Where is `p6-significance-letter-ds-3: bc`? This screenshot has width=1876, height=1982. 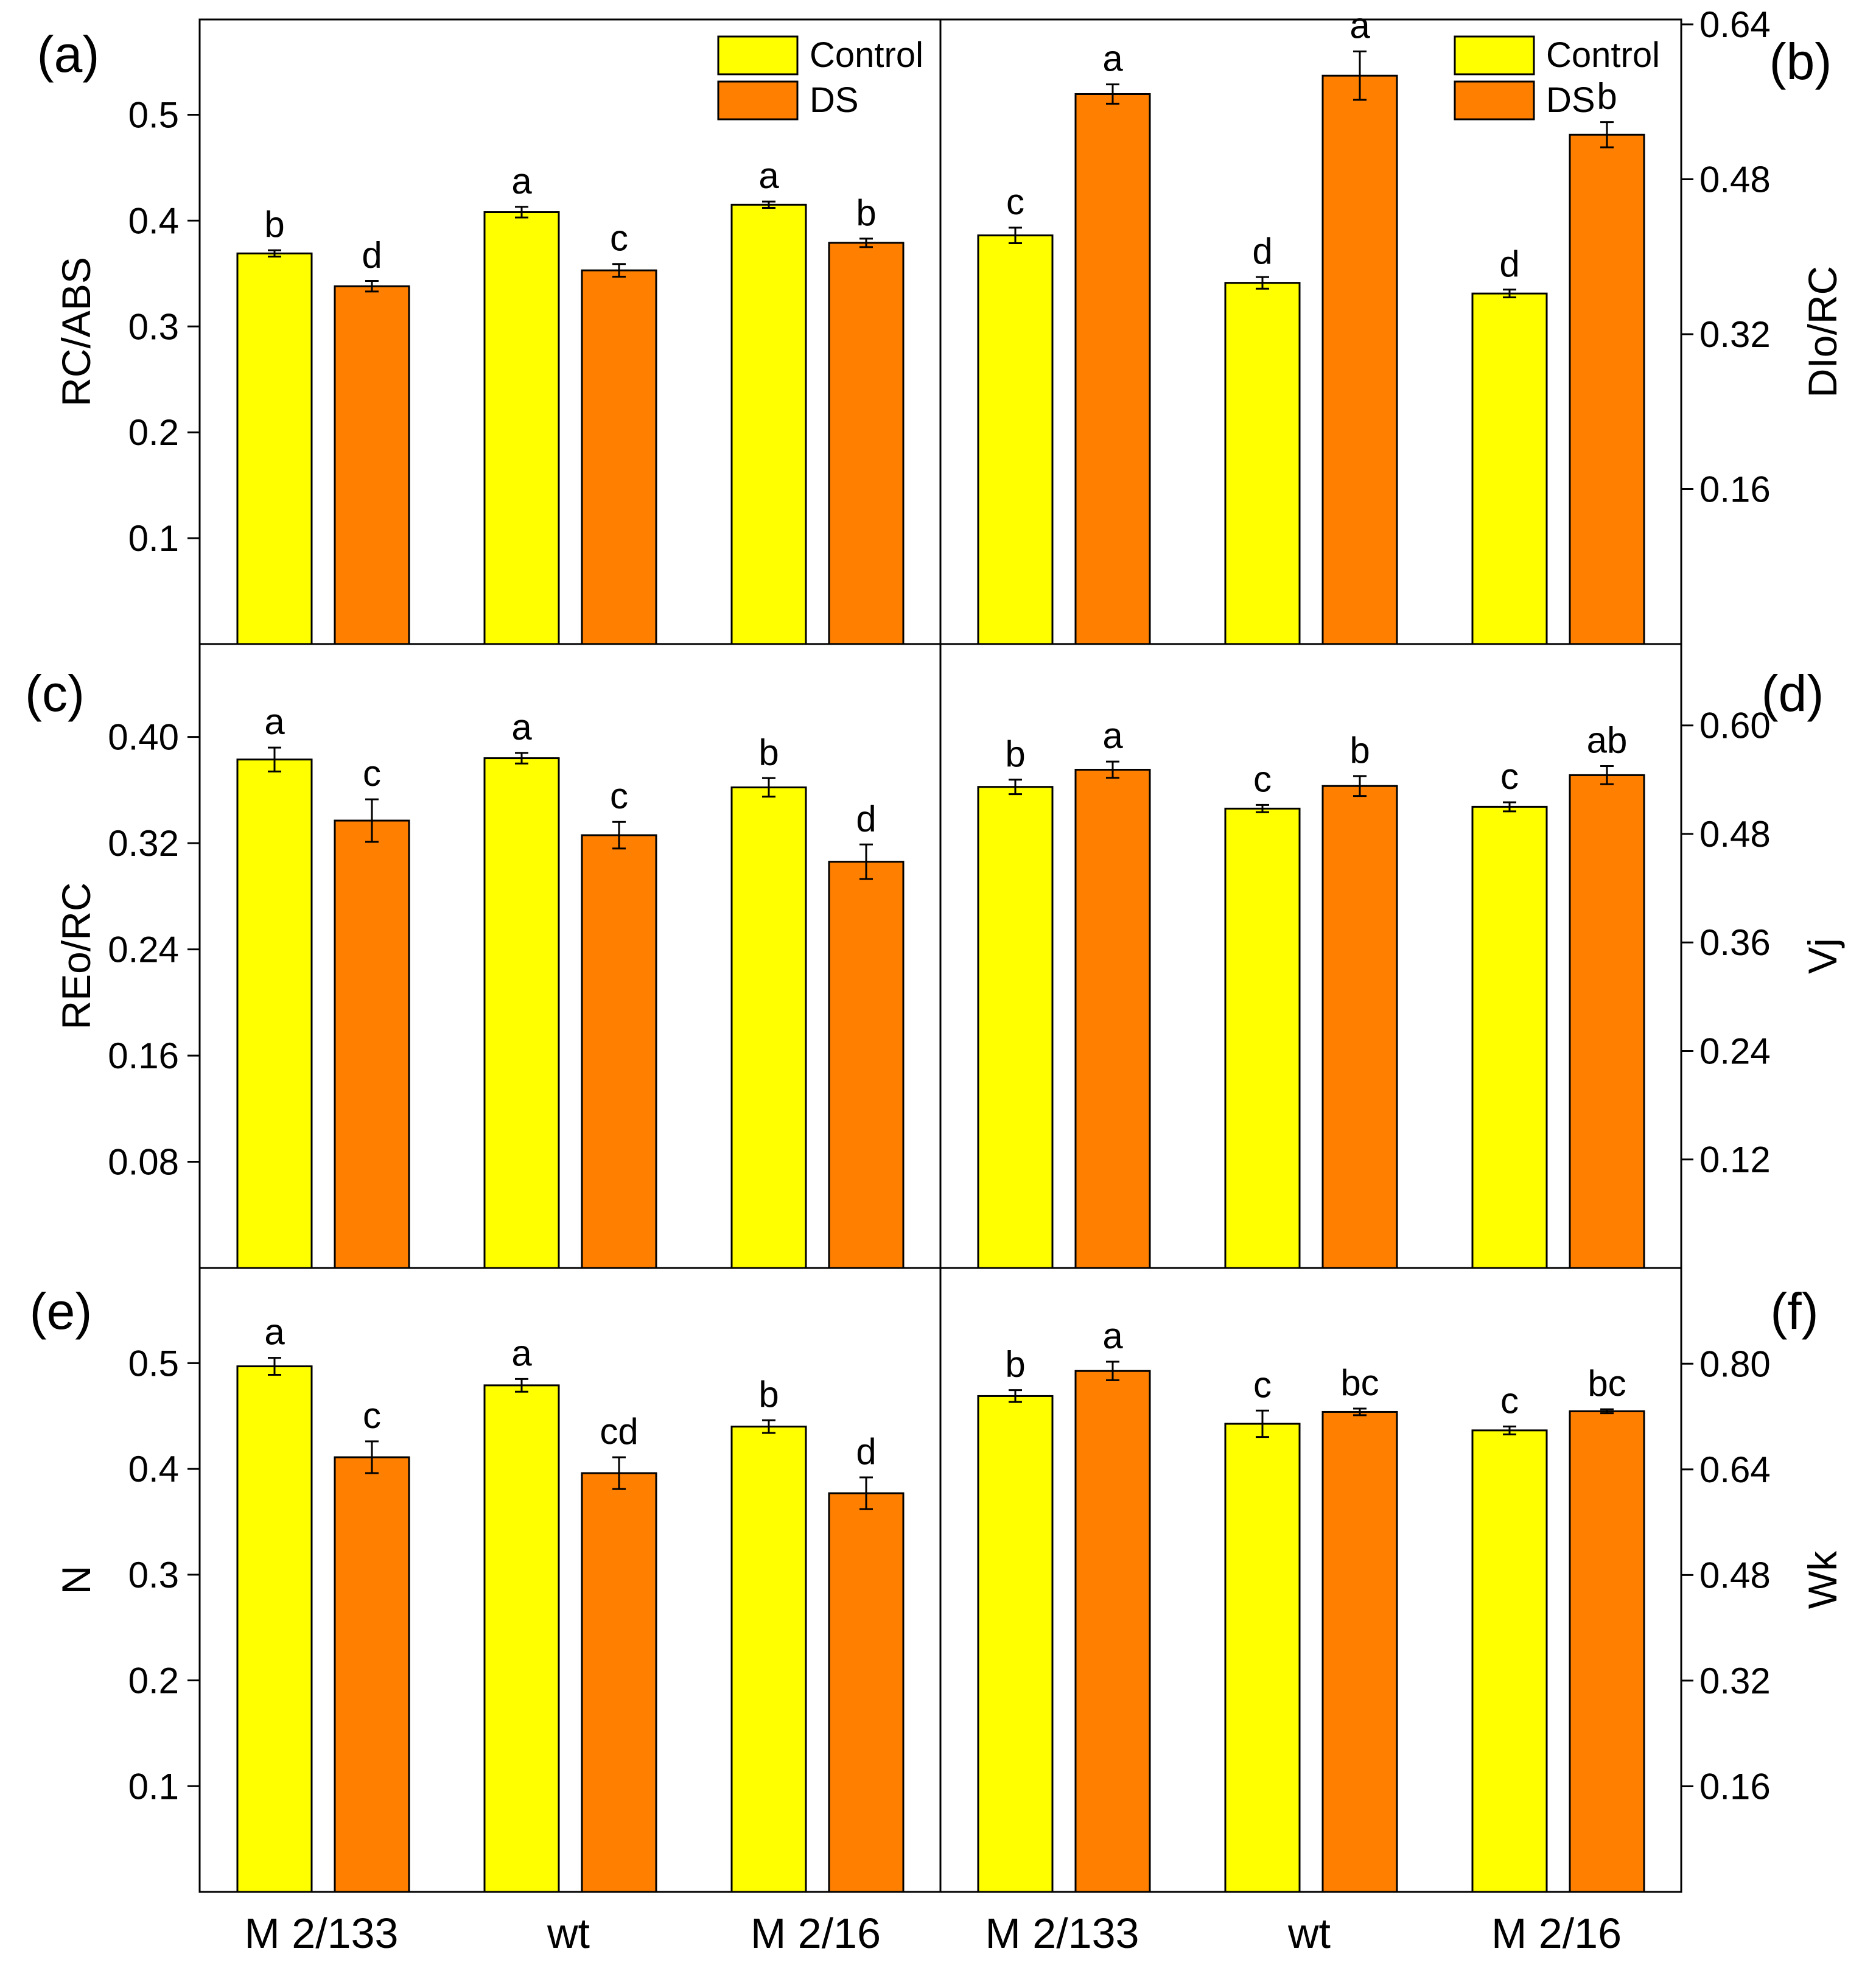 p6-significance-letter-ds-3: bc is located at coordinates (1606, 1383).